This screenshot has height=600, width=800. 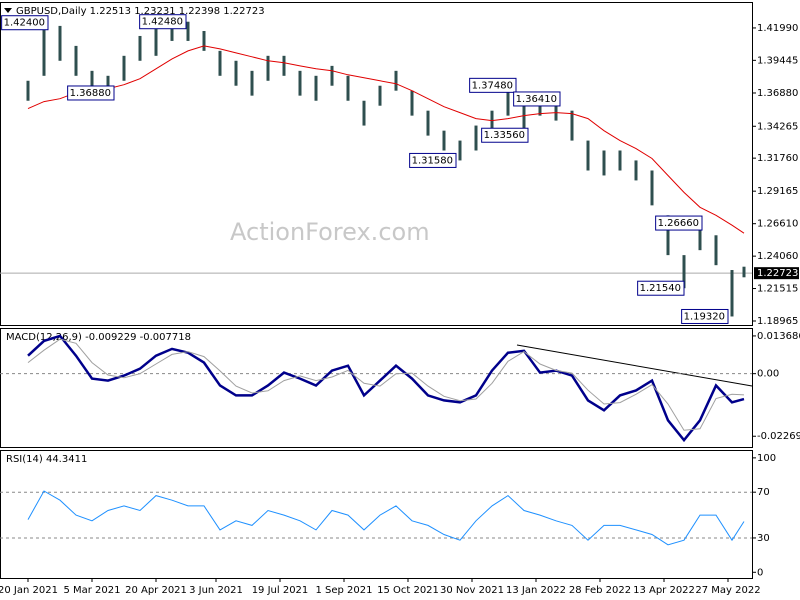 I want to click on x-tick-label: 13 Jan 2022, so click(x=536, y=590).